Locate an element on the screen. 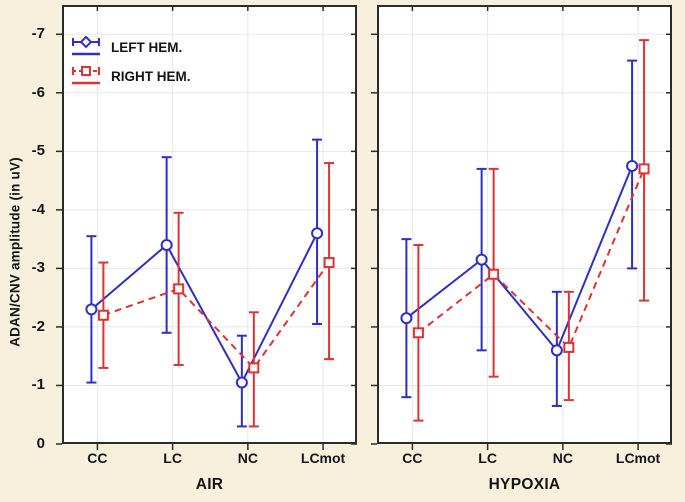 This screenshot has width=685, height=502. panel-title-air: AIR is located at coordinates (209, 484).